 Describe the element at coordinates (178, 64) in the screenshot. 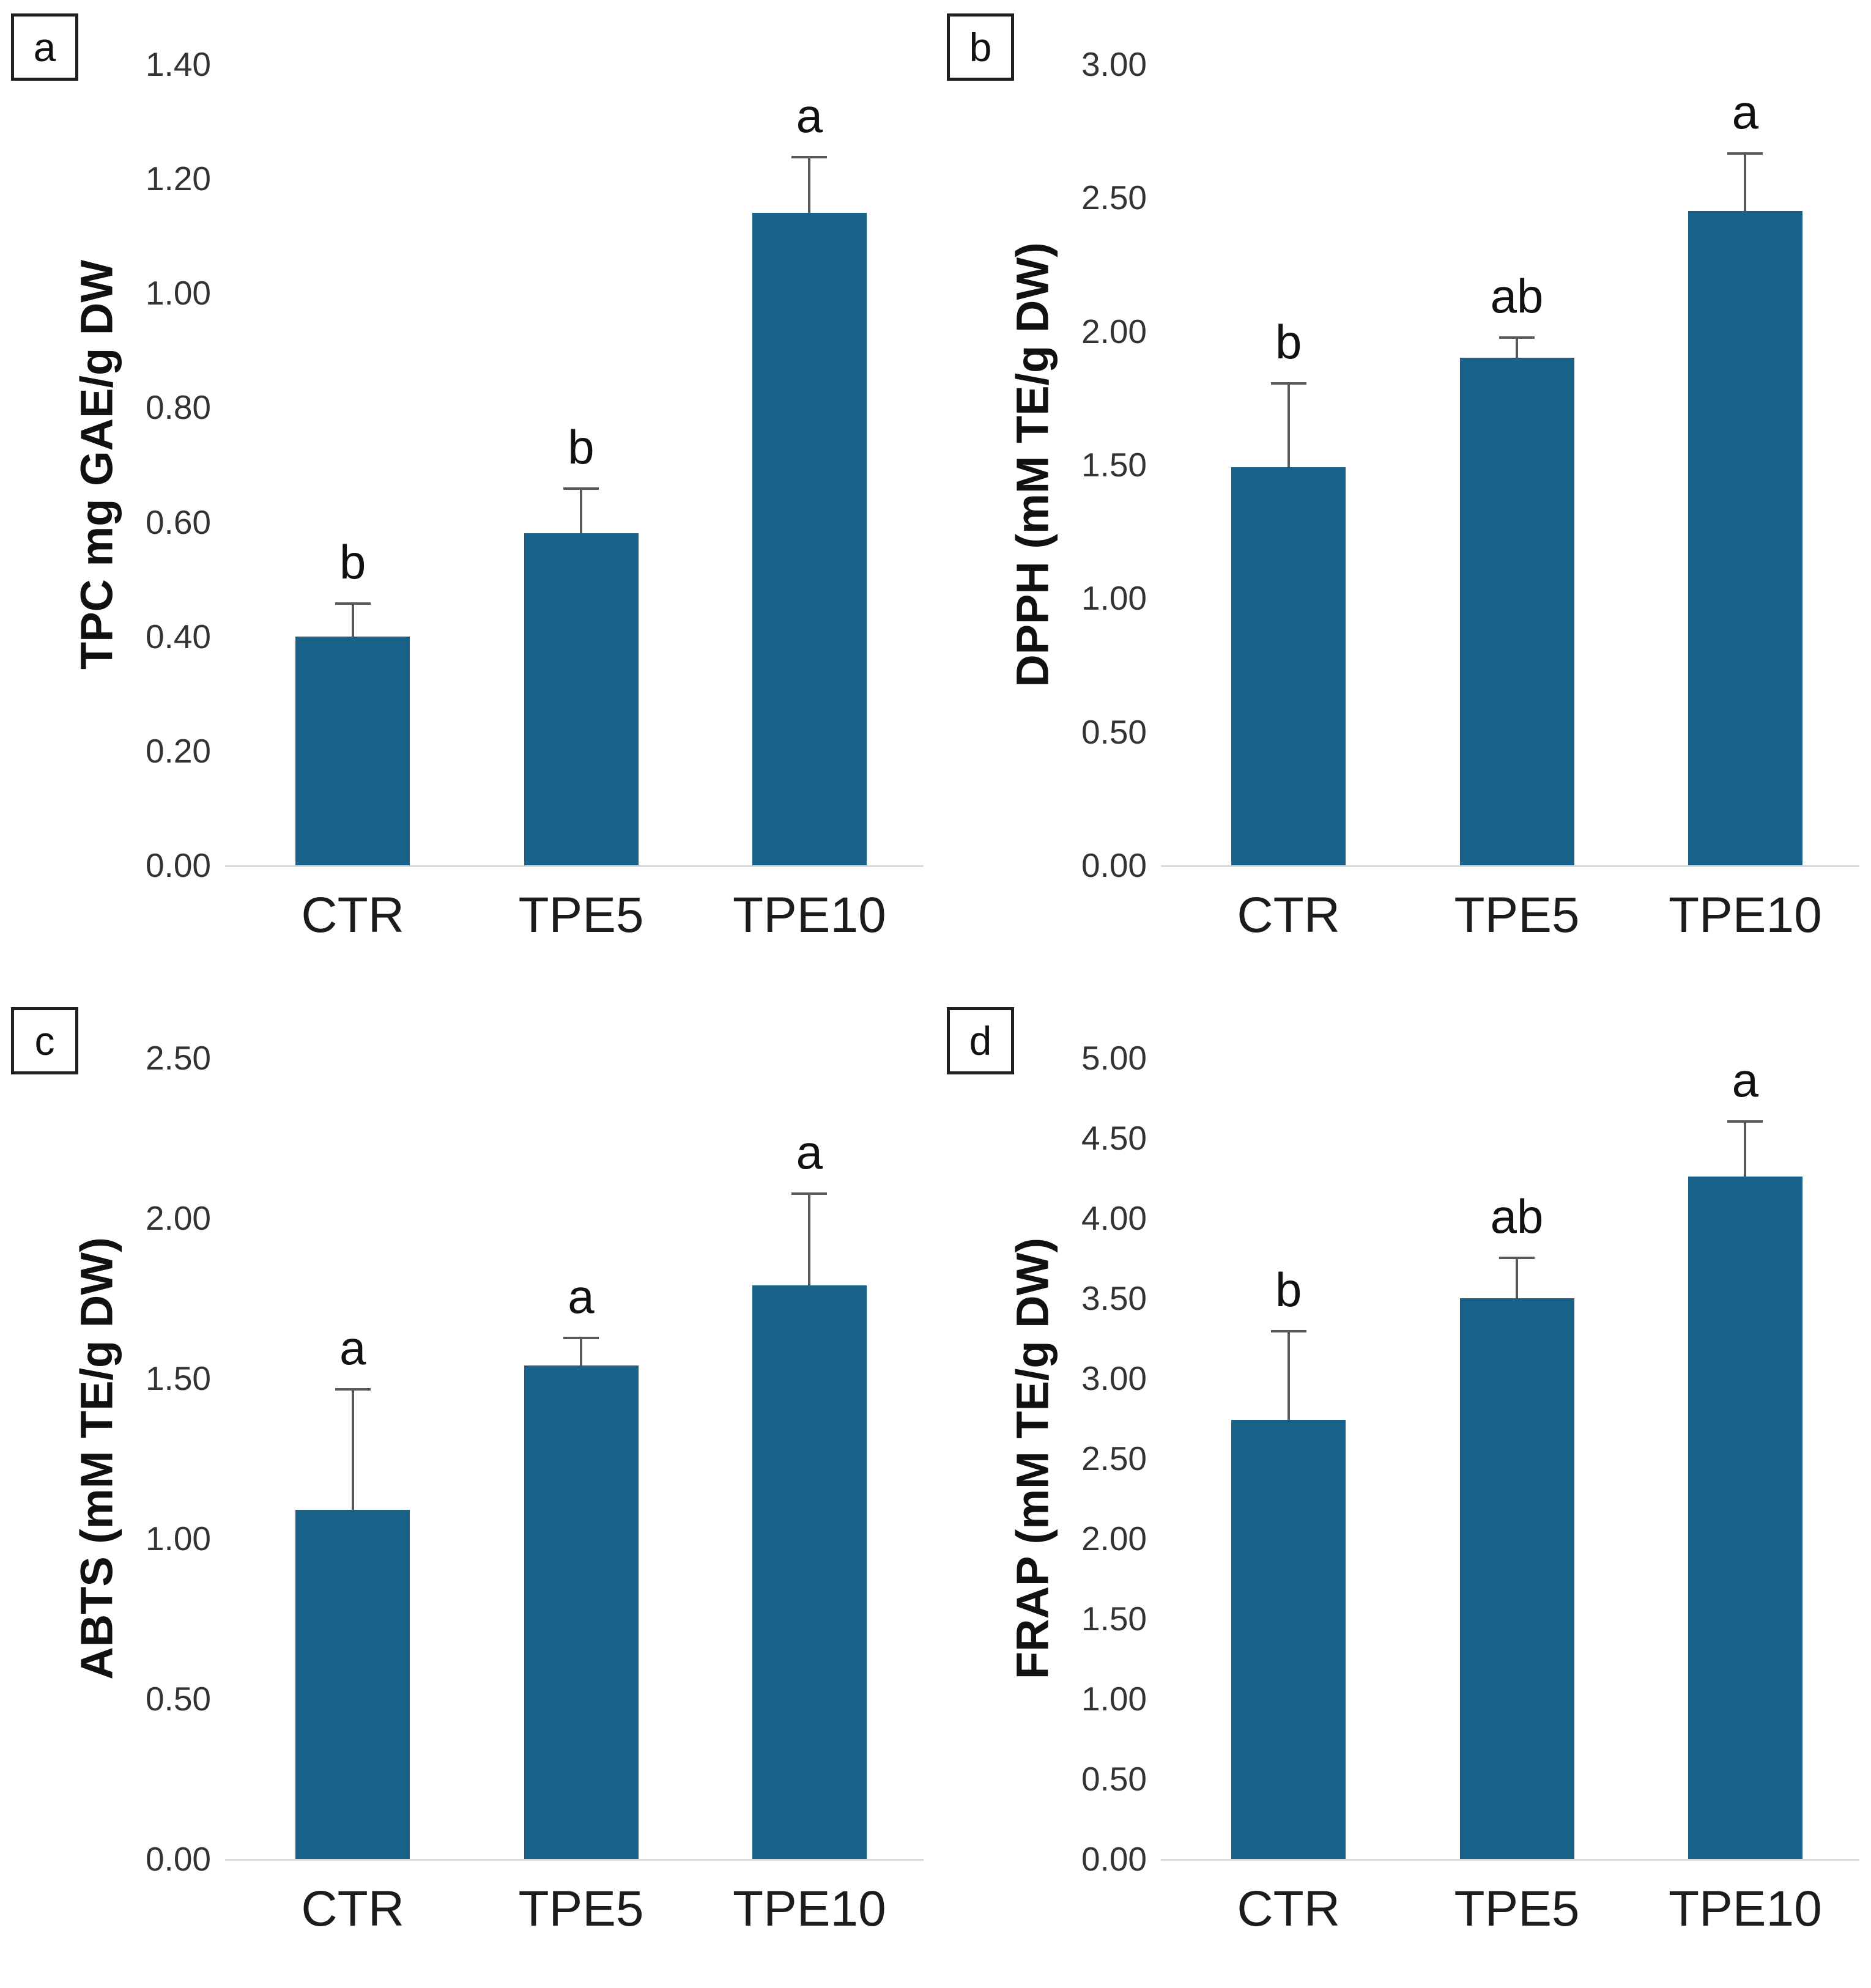

I see `y-tick-label: 1.40` at that location.